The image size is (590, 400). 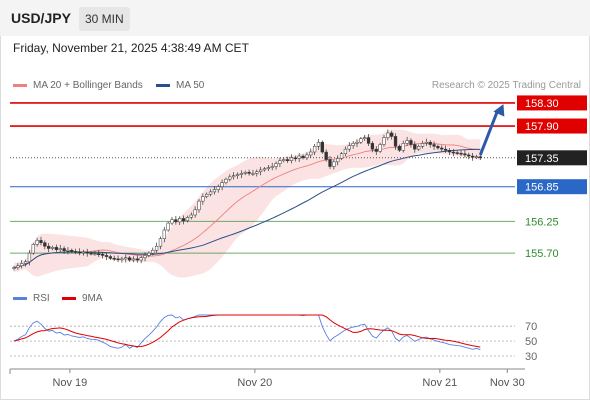 I want to click on symbol-title: USD/JPY, so click(x=41, y=18).